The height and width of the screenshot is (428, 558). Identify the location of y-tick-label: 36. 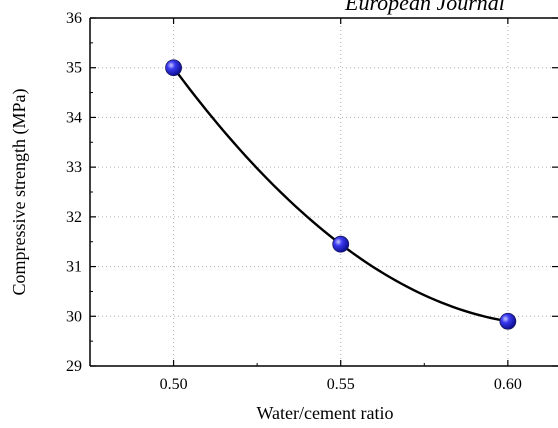
(74, 18).